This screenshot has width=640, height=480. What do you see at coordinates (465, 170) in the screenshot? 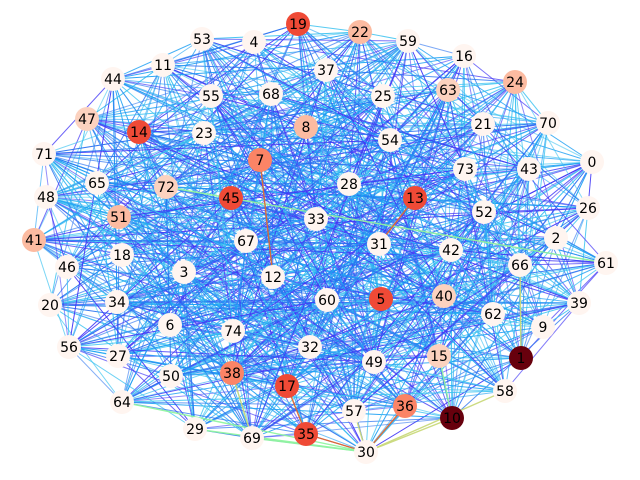
I see `node-label: 73` at bounding box center [465, 170].